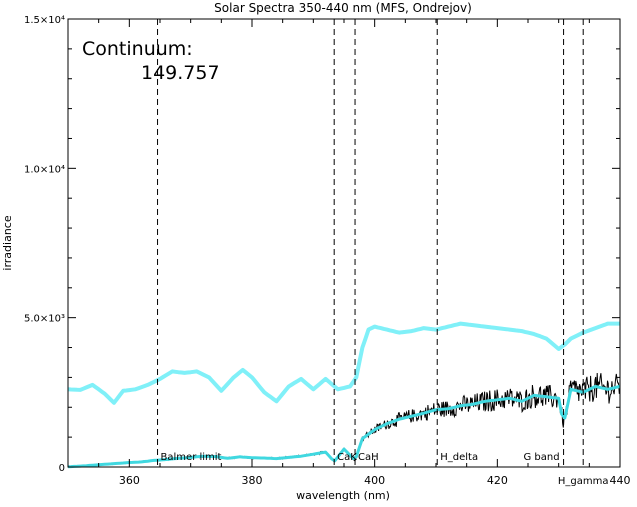 The width and height of the screenshot is (637, 507). I want to click on x-tick-label-4: 440, so click(620, 480).